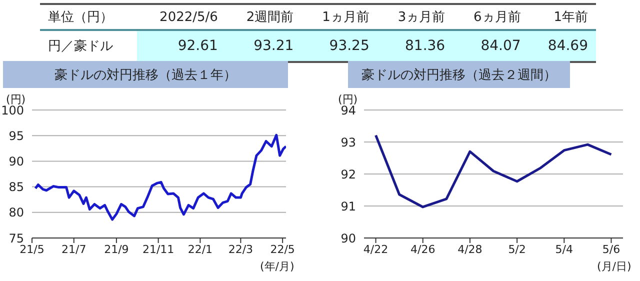 The height and width of the screenshot is (281, 640). Describe the element at coordinates (16, 135) in the screenshot. I see `y-tick-label: 95` at that location.